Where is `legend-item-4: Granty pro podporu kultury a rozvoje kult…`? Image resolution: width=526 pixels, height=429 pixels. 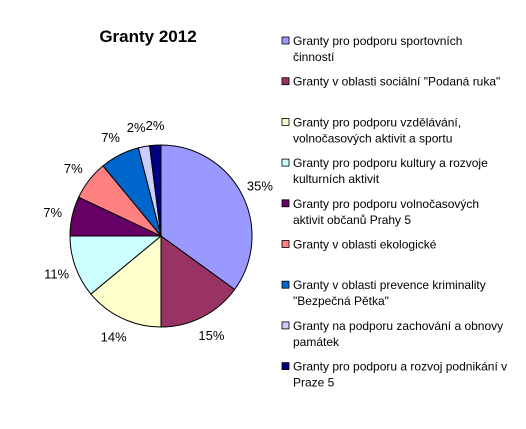
legend-item-4: Granty pro podporu kultury a rozvoje kult… is located at coordinates (384, 171).